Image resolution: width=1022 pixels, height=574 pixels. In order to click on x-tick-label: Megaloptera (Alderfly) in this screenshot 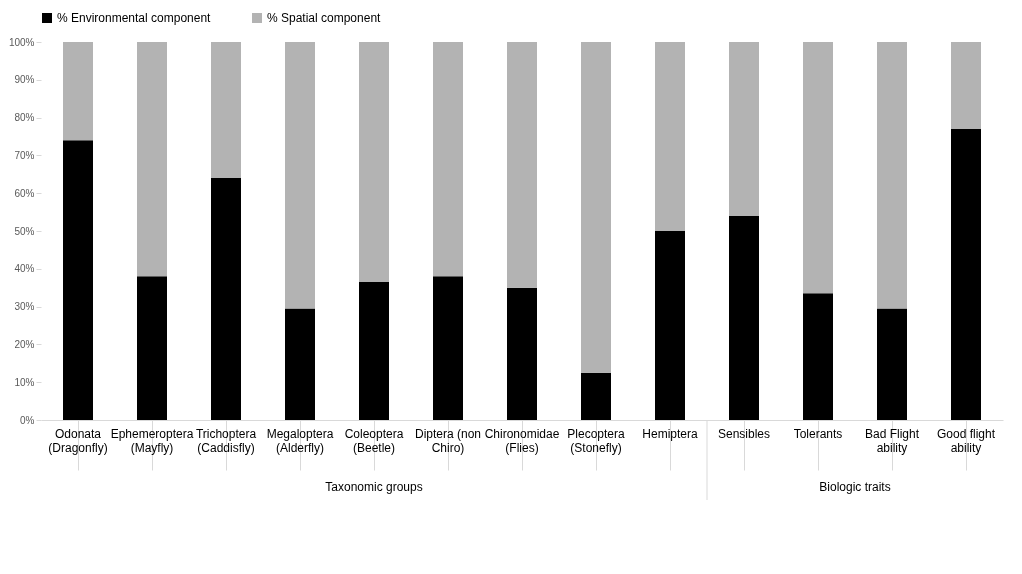, I will do `click(300, 440)`.